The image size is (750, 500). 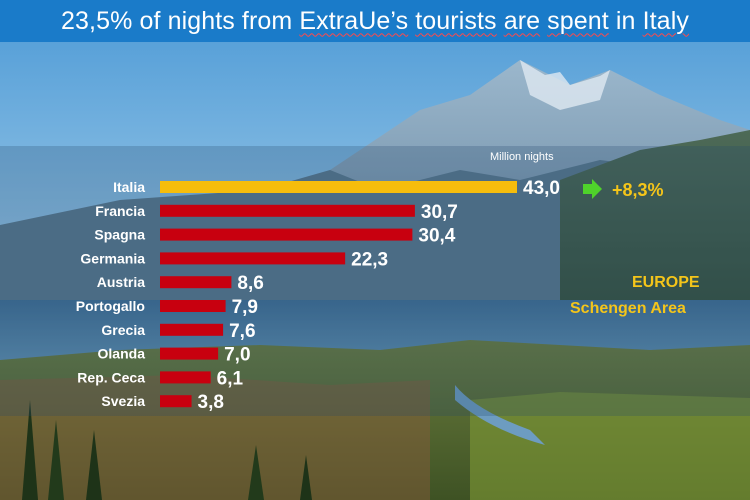 What do you see at coordinates (119, 235) in the screenshot?
I see `category-label: Spagna` at bounding box center [119, 235].